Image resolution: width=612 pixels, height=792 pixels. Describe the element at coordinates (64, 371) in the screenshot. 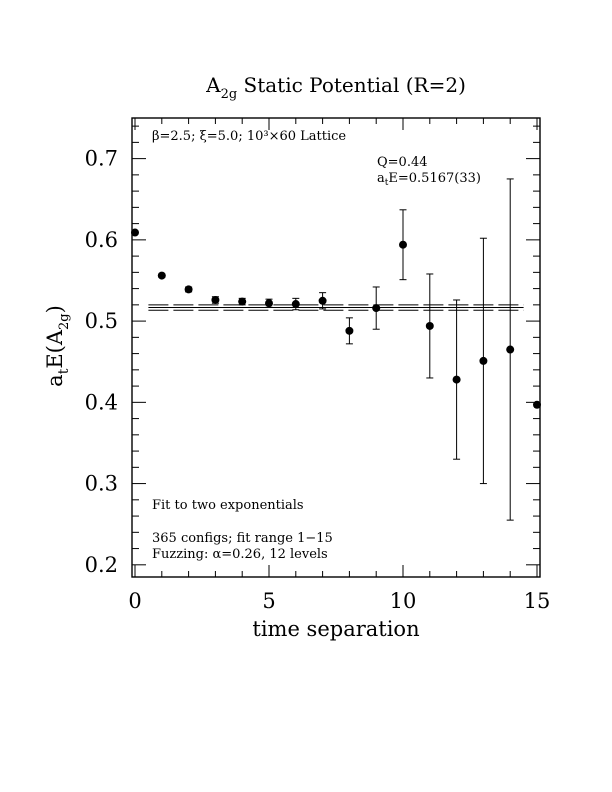

I see `ylabel-t-subscript: t` at that location.